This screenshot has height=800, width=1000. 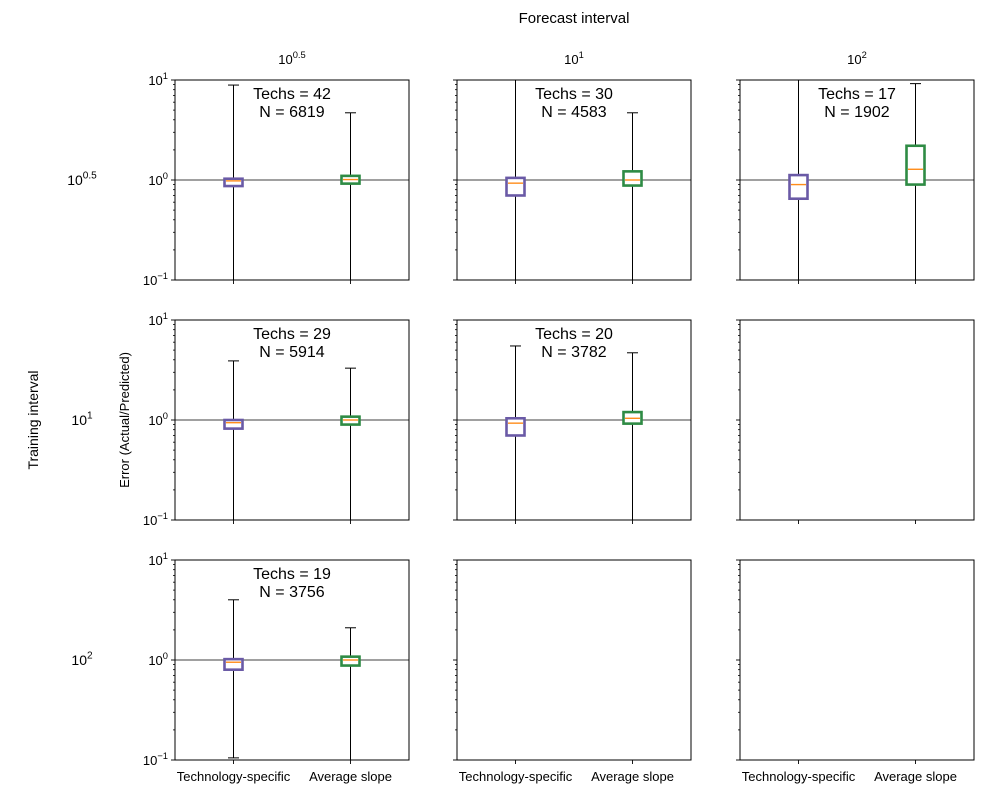 What do you see at coordinates (574, 334) in the screenshot?
I see `techs-count: Techs = 20` at bounding box center [574, 334].